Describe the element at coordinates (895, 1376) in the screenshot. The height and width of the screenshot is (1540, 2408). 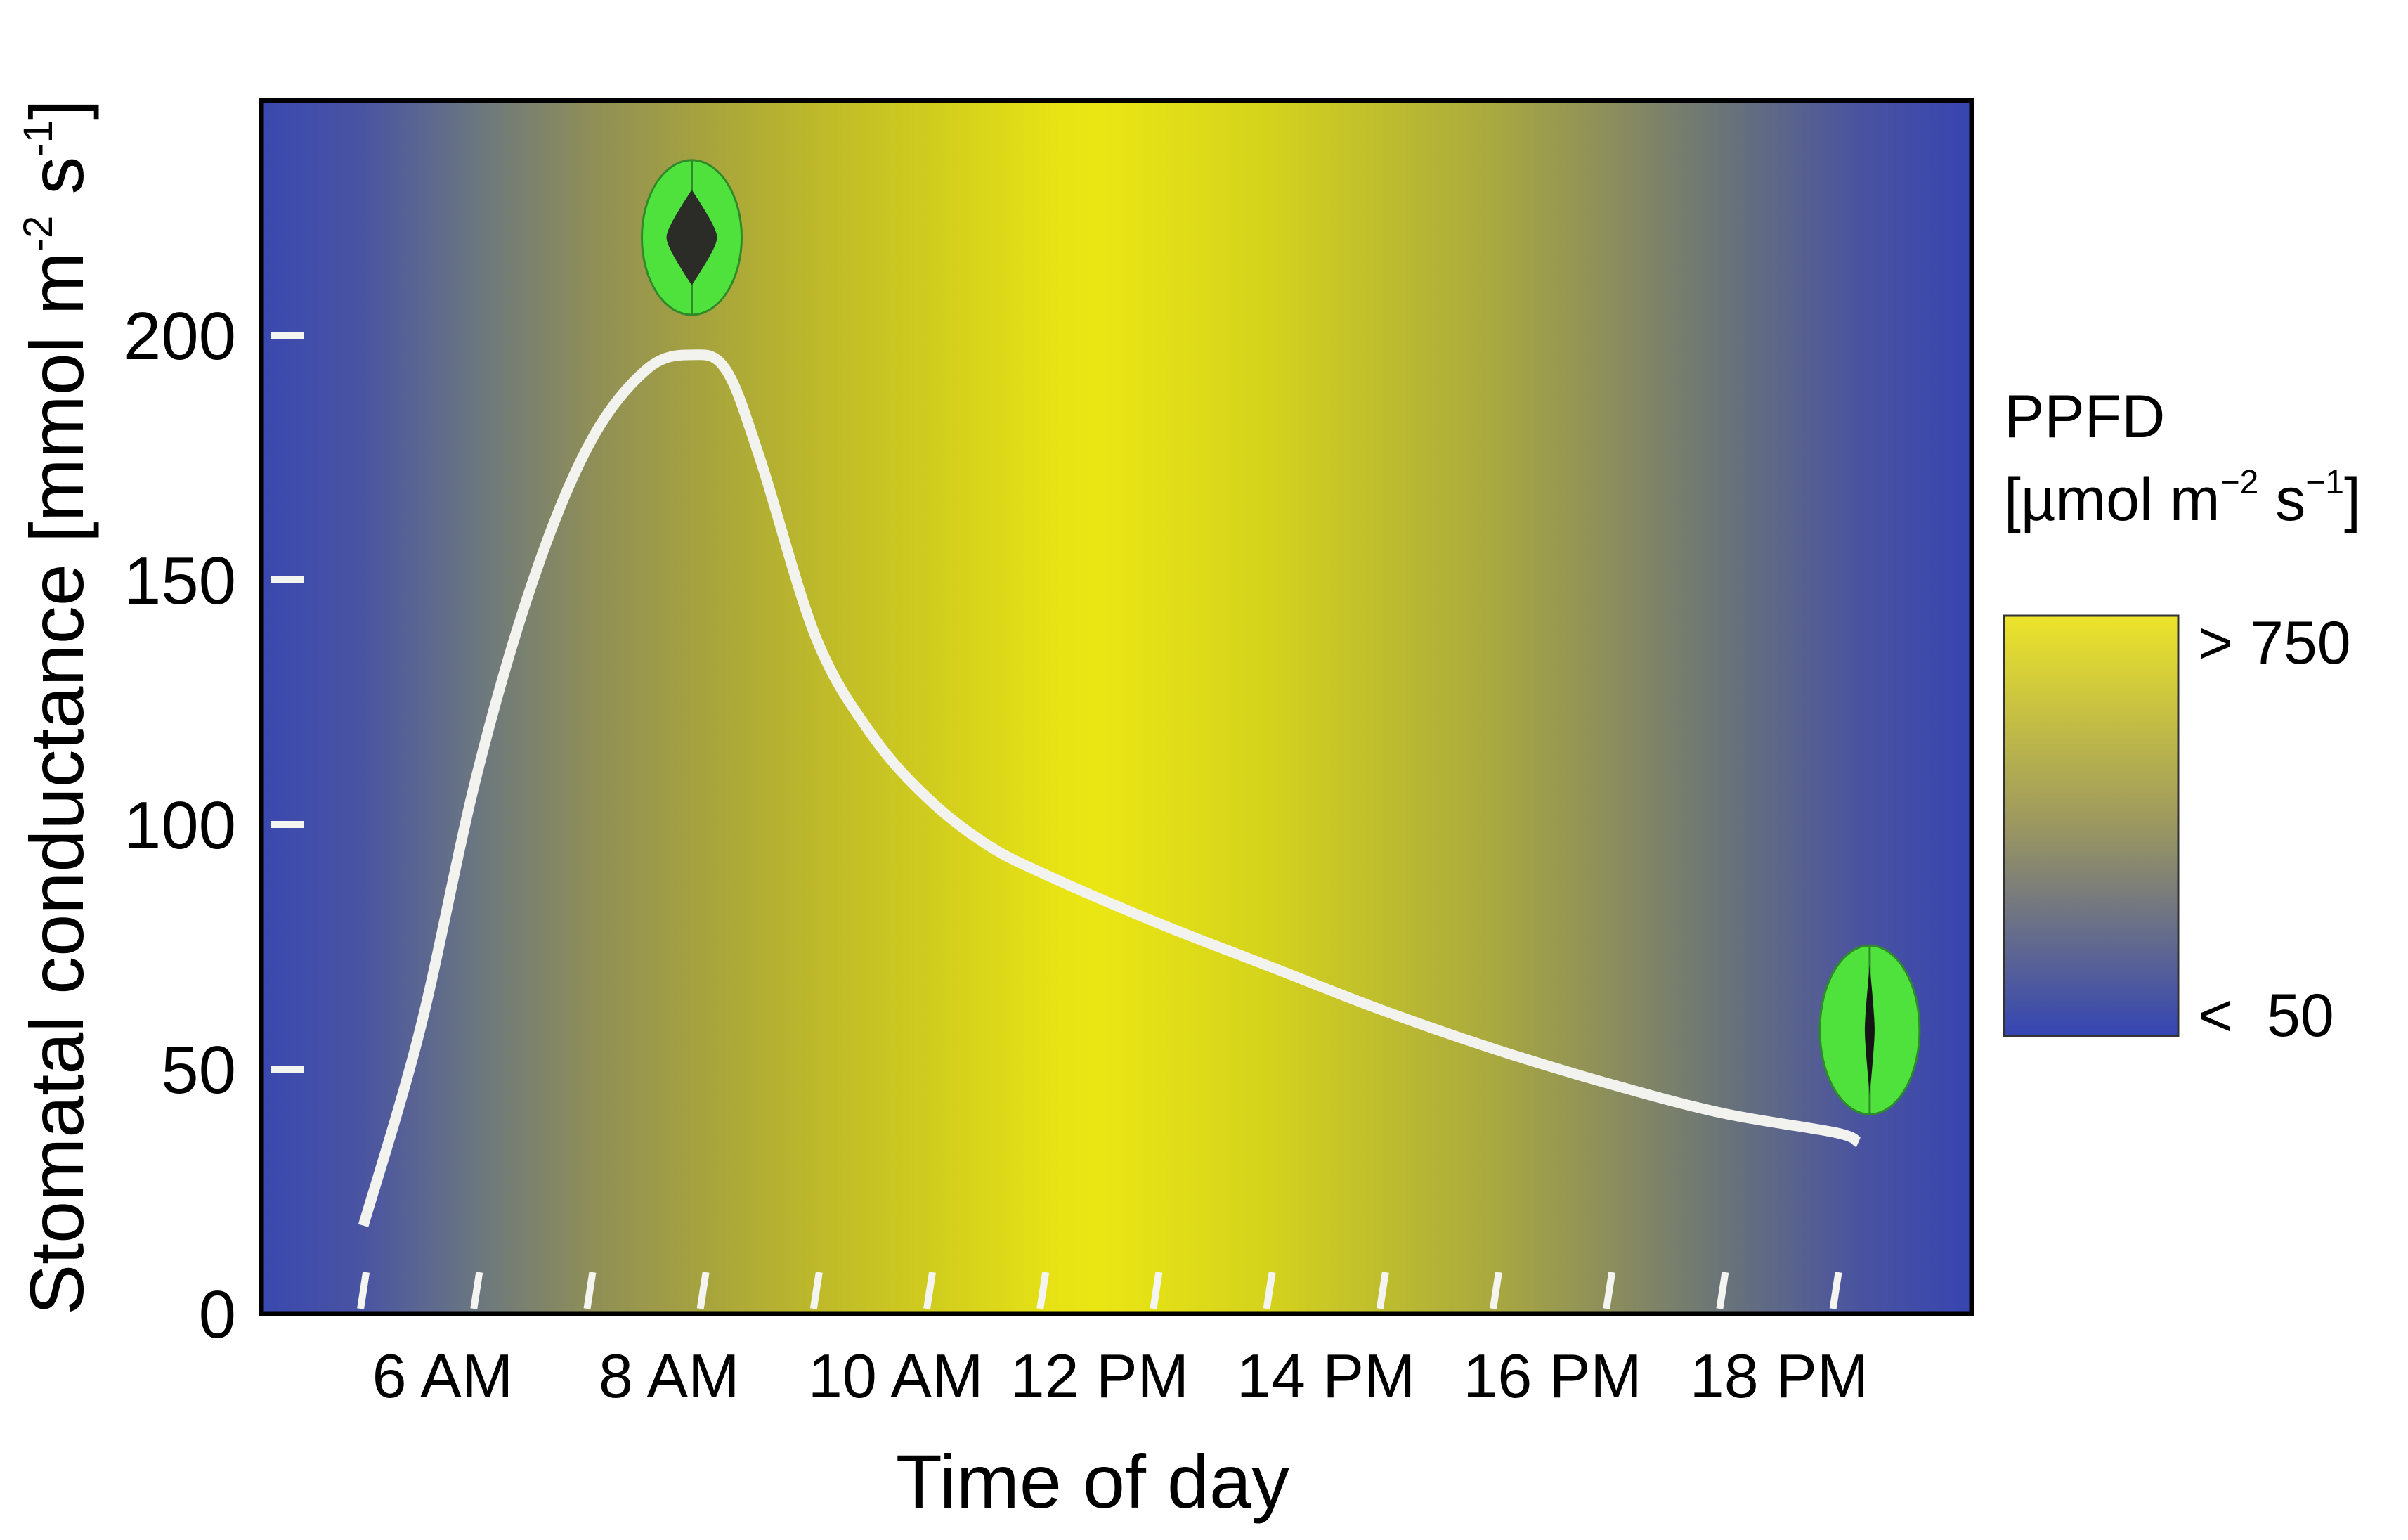
I see `x-tick-label: 10 AM` at that location.